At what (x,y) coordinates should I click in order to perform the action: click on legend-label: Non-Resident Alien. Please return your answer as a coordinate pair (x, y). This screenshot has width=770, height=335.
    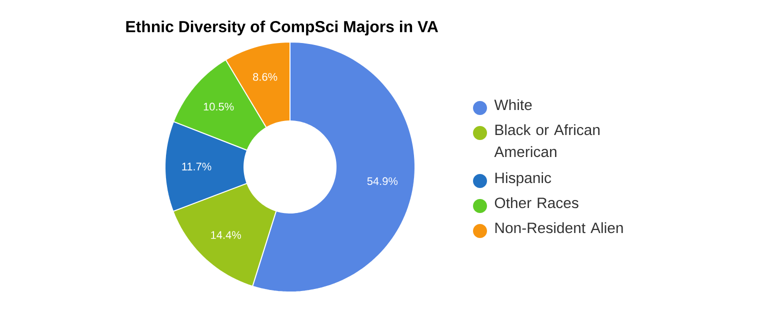
    Looking at the image, I should click on (559, 228).